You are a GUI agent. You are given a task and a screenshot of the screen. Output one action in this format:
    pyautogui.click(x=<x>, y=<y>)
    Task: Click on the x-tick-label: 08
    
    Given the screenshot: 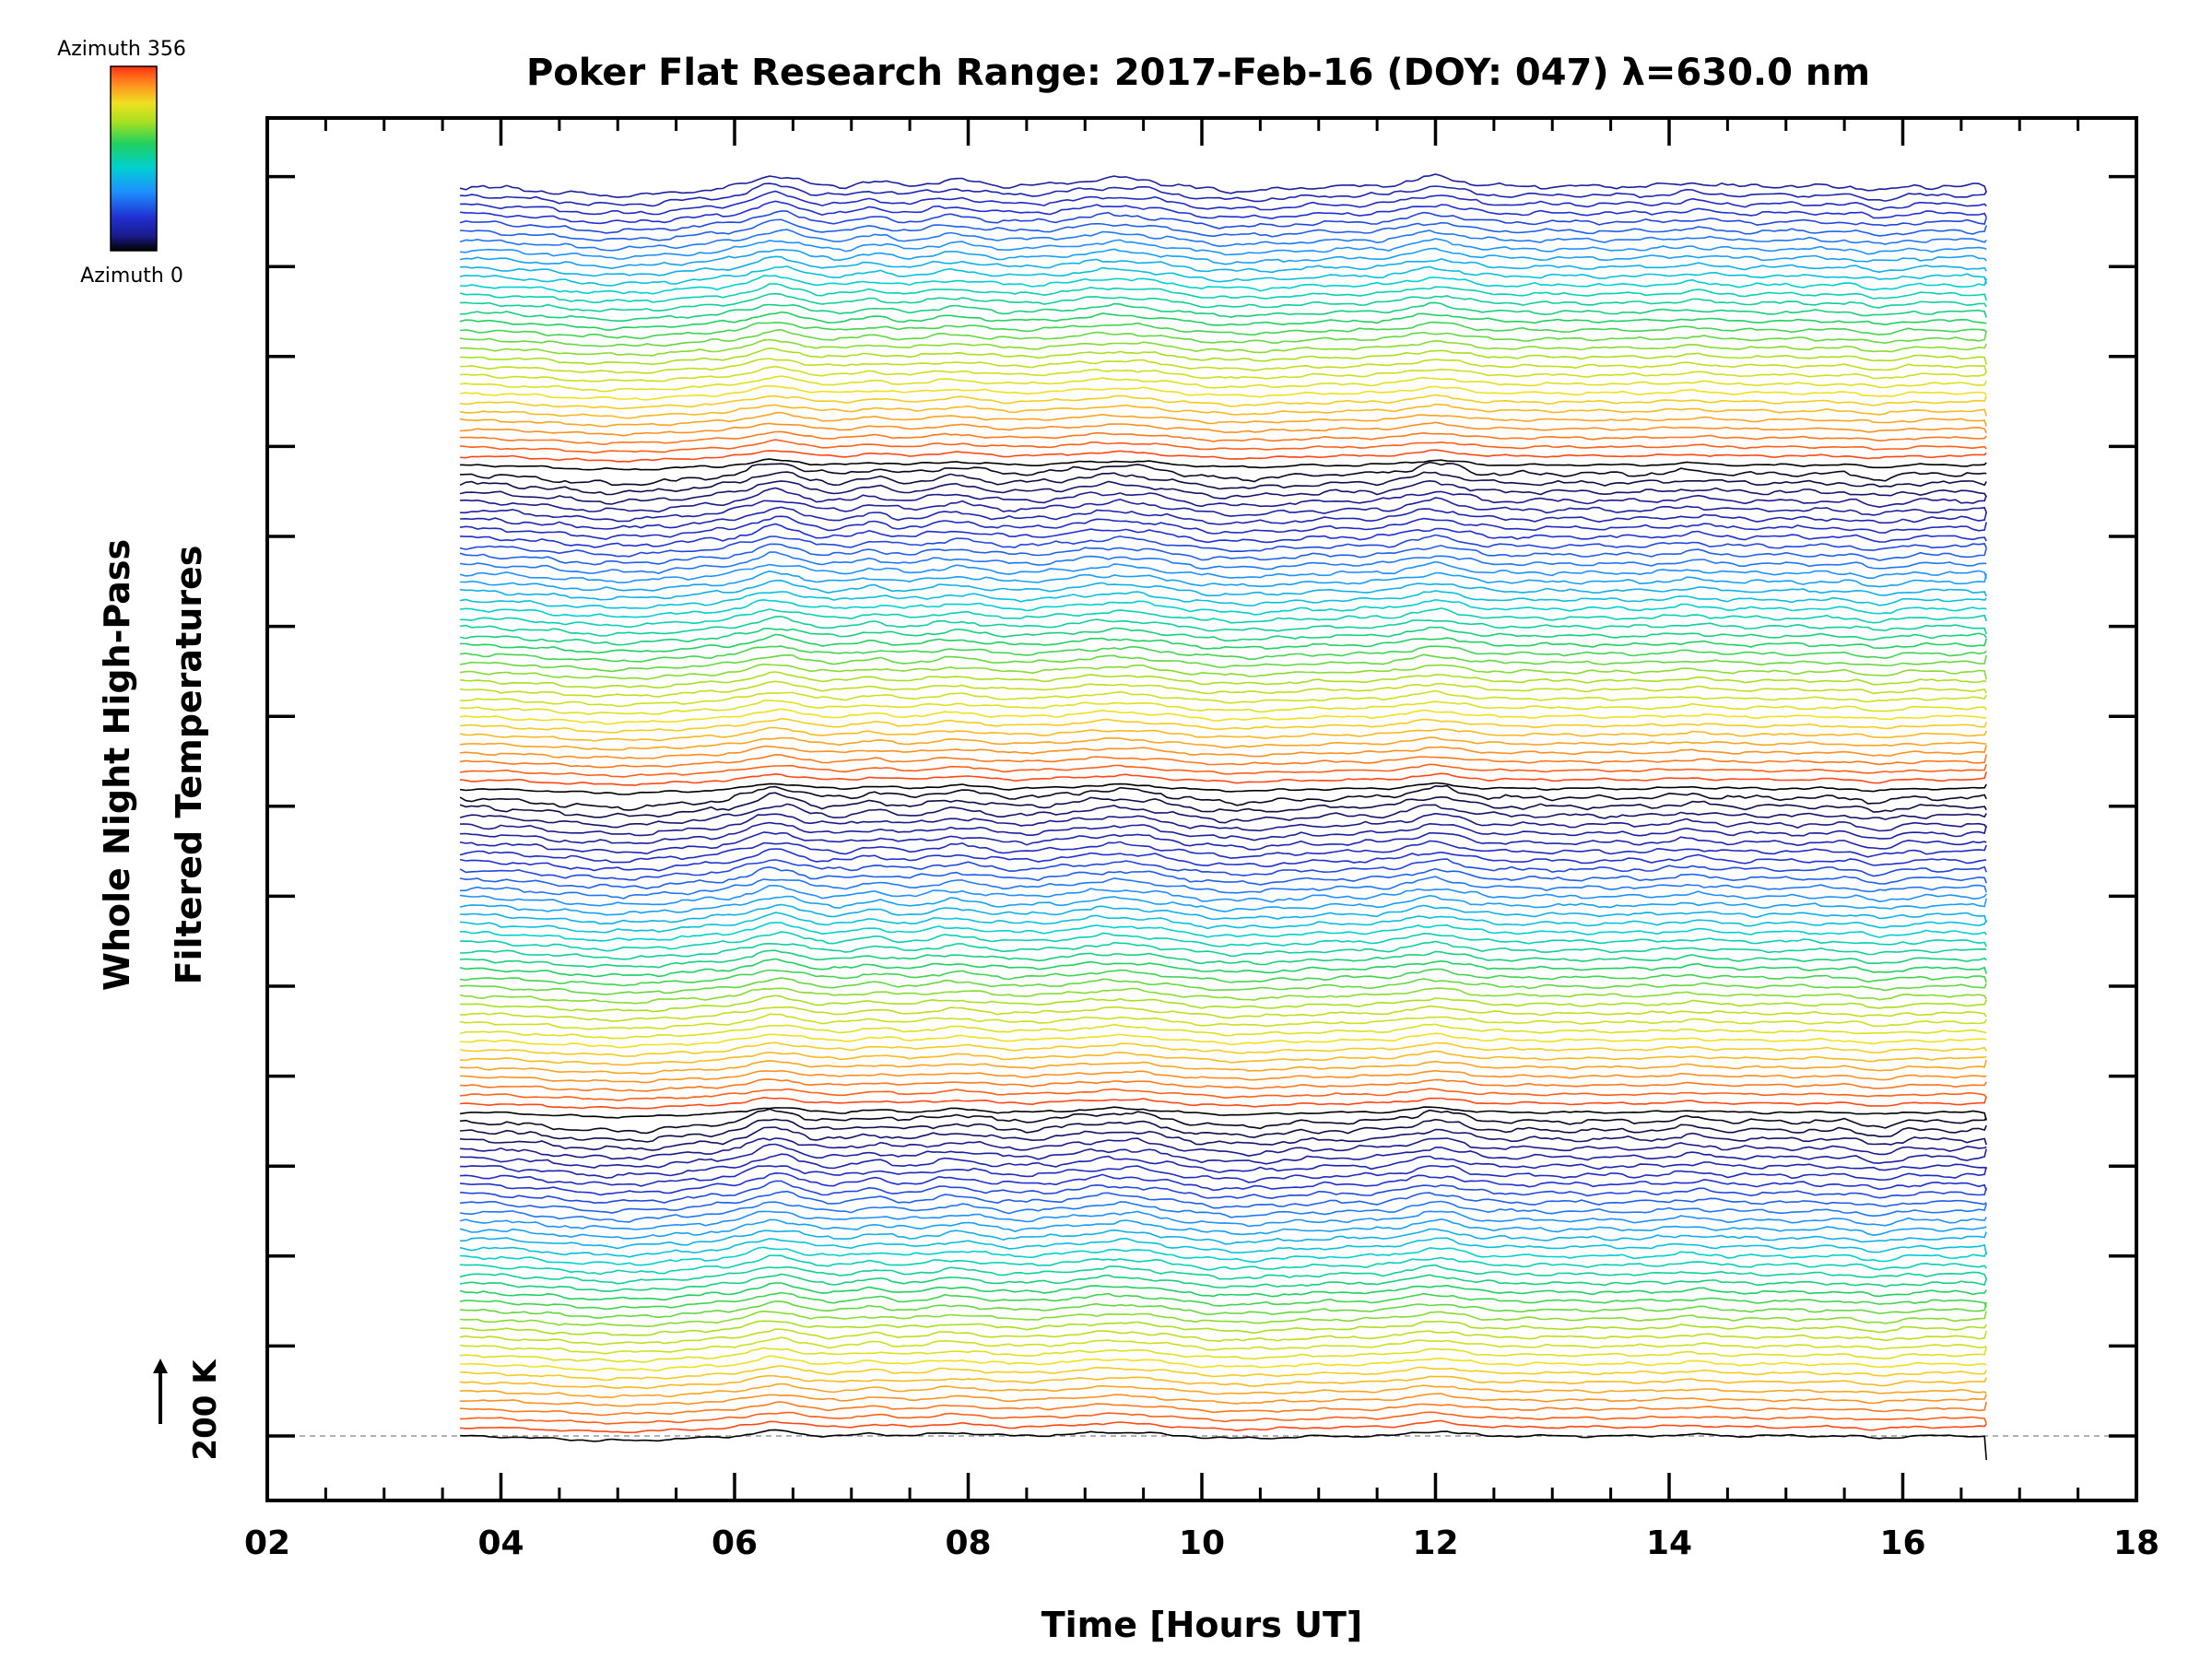 What is the action you would take?
    pyautogui.click(x=968, y=1543)
    